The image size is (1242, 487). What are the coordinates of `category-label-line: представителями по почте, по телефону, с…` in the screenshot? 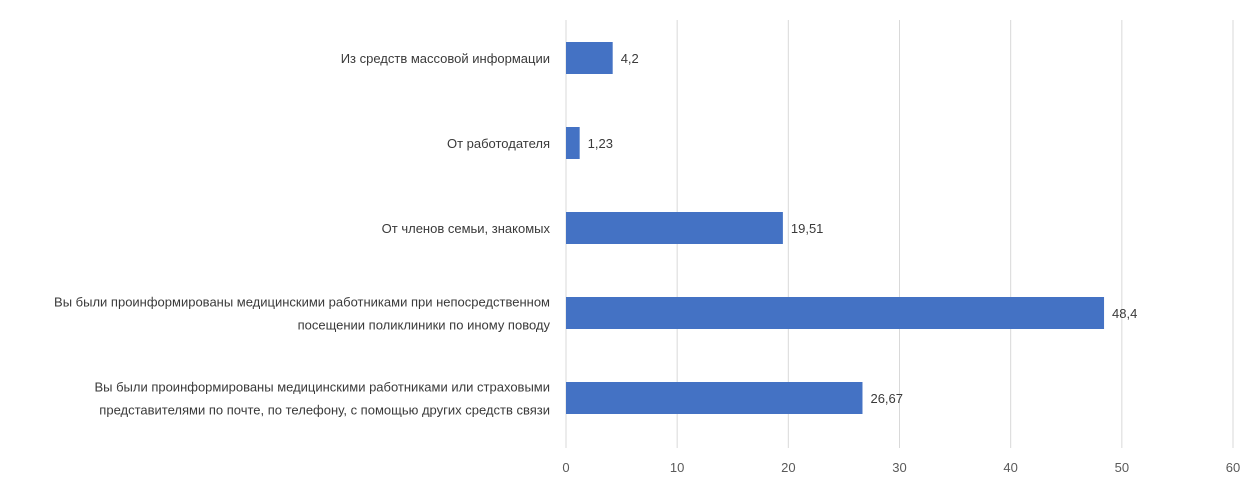 It's located at (324, 410).